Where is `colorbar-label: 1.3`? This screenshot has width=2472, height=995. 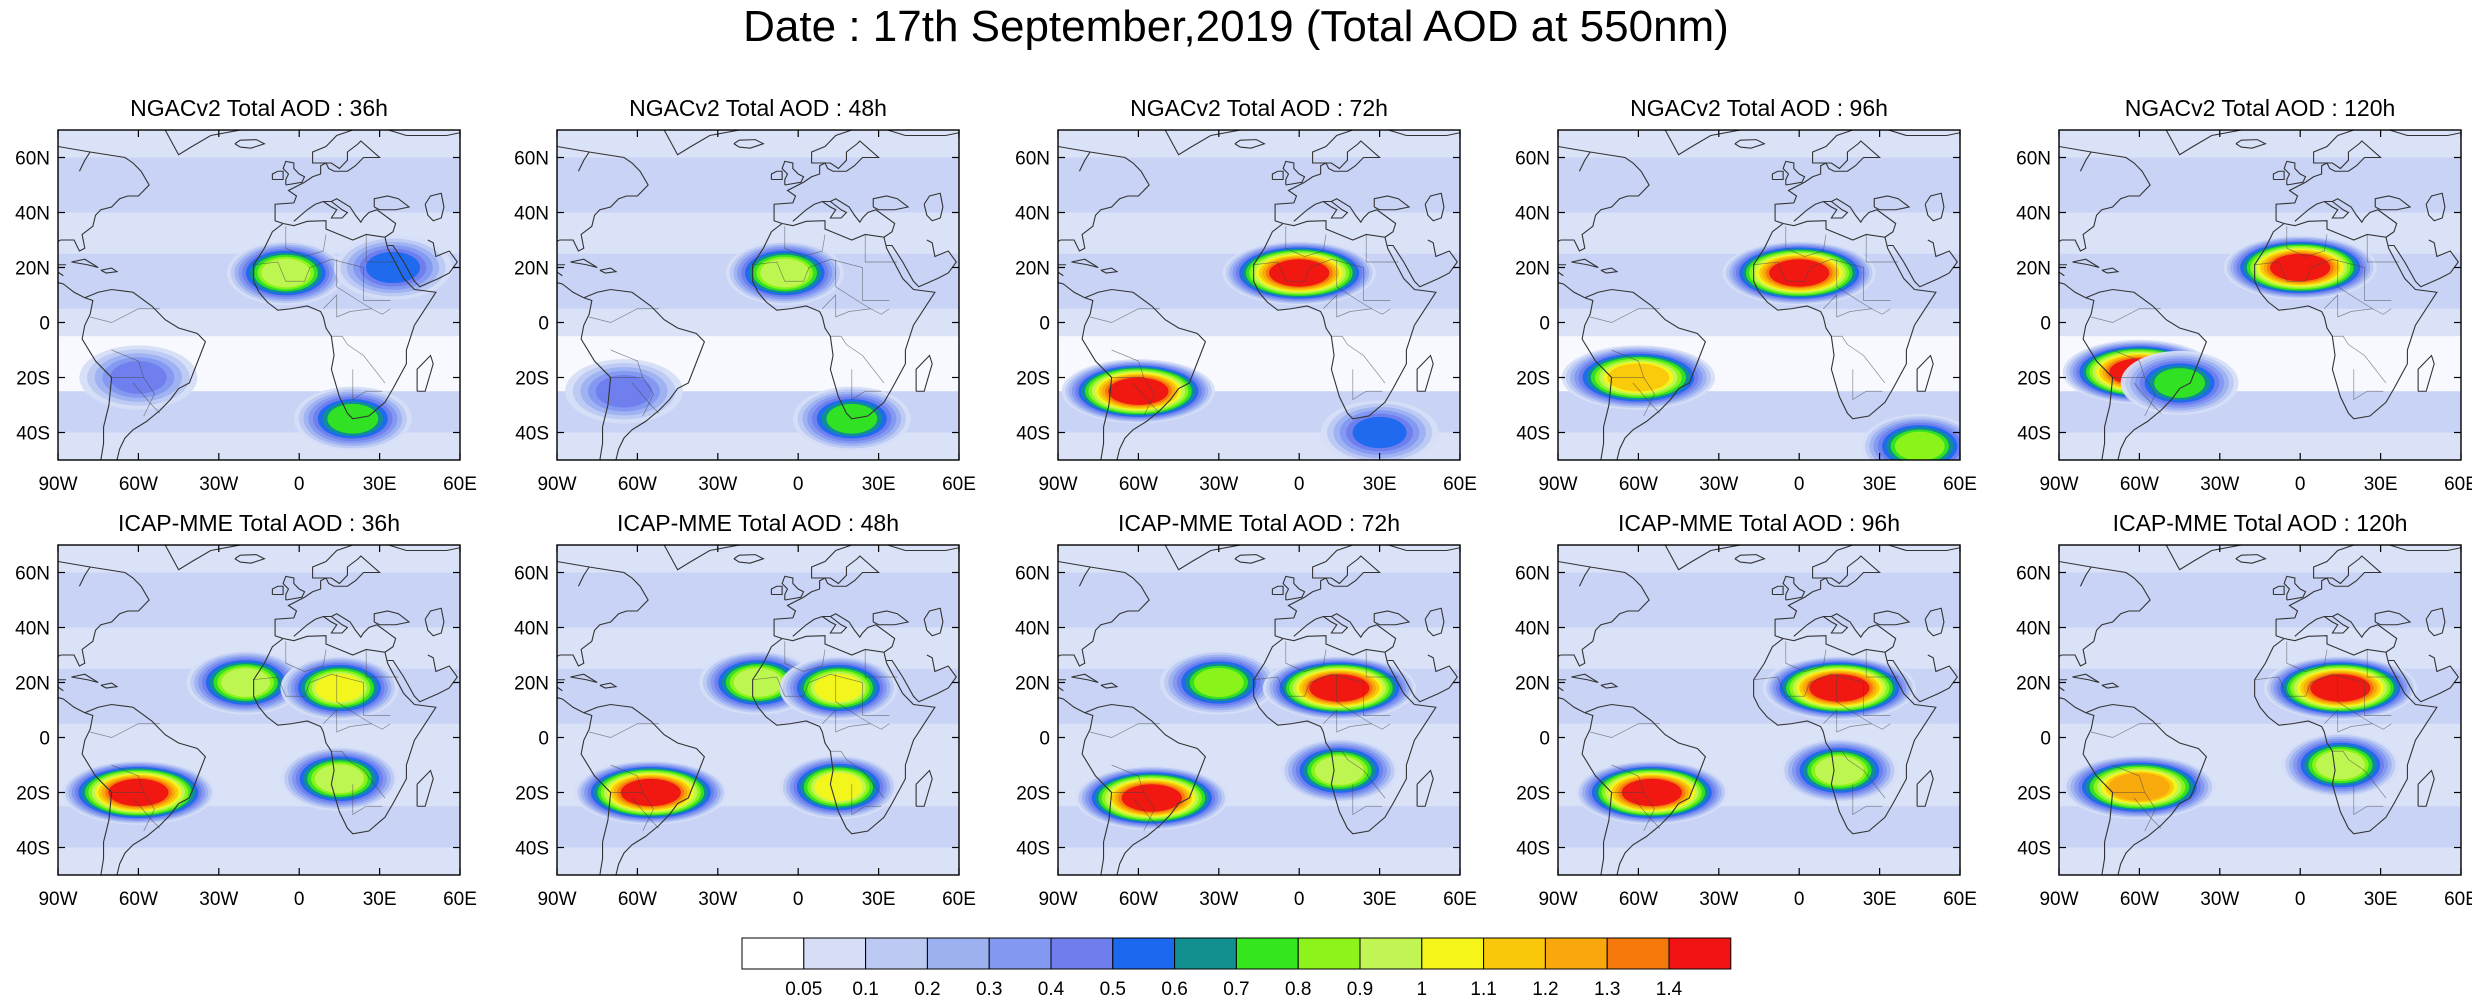
colorbar-label: 1.3 is located at coordinates (1607, 987).